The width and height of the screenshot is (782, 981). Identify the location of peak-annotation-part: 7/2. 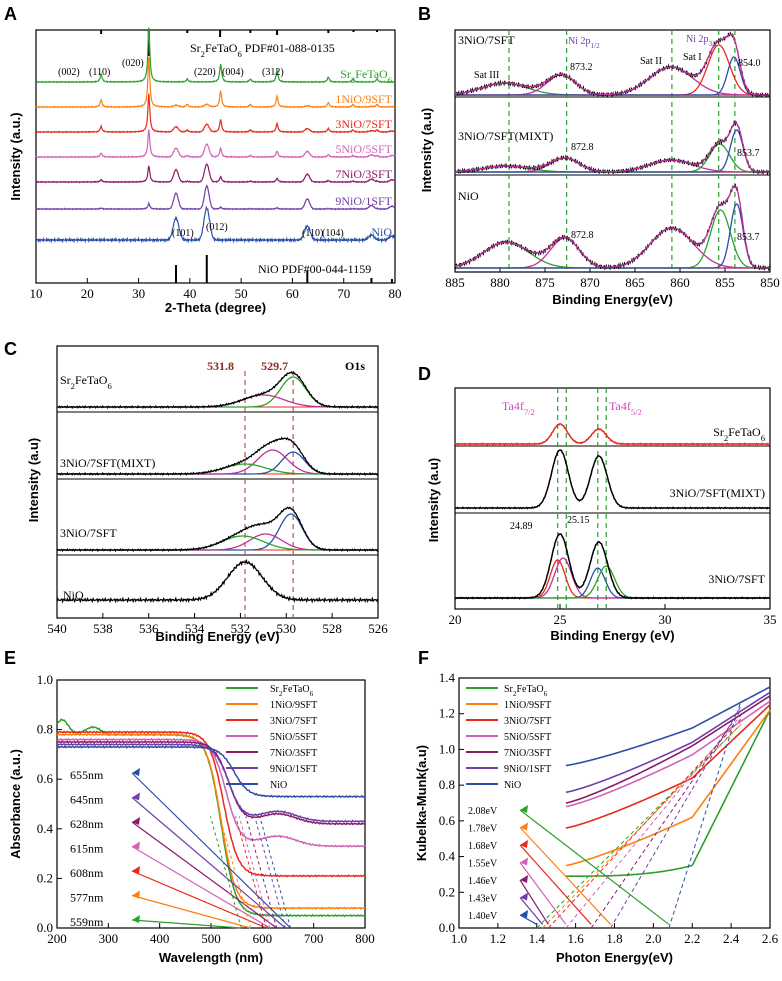
(529, 412).